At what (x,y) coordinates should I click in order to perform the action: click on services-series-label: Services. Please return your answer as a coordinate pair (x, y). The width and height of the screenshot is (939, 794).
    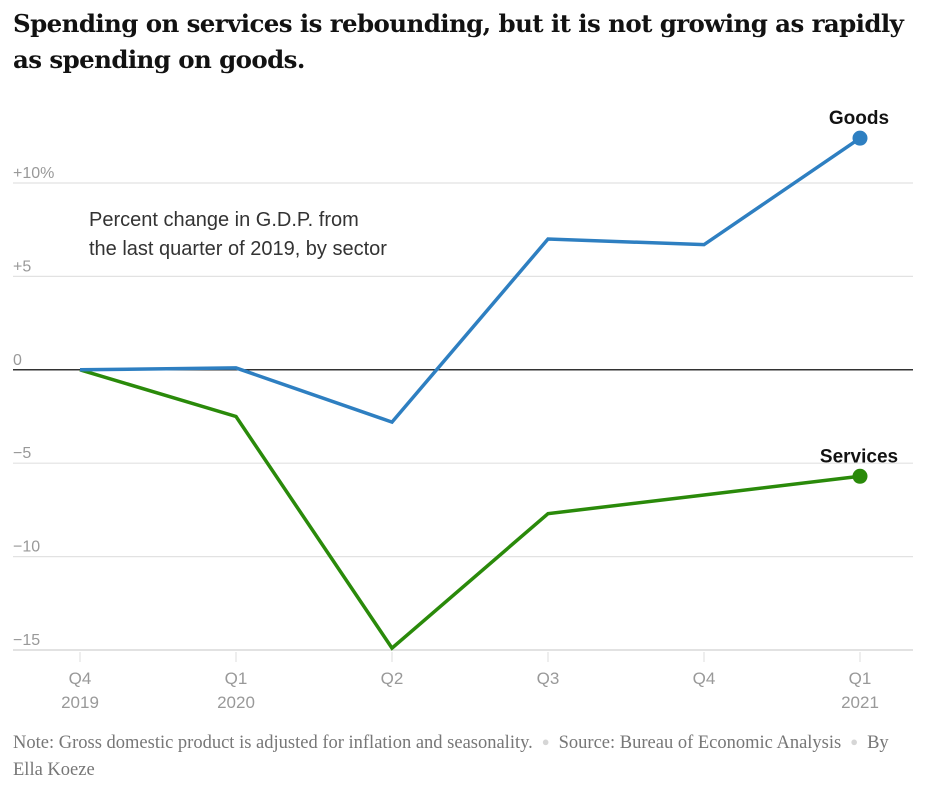
    Looking at the image, I should click on (859, 456).